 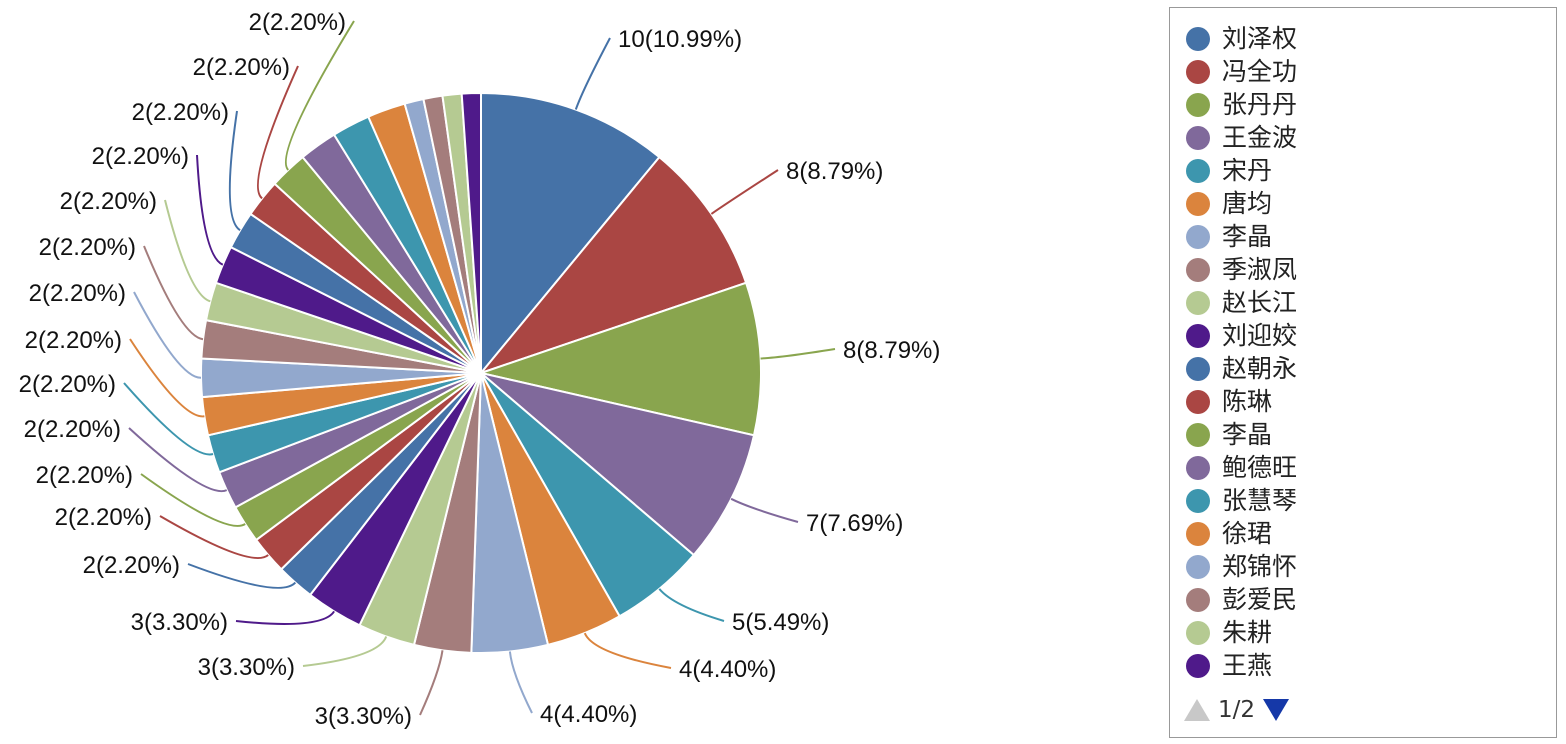 What do you see at coordinates (1366, 137) in the screenshot?
I see `legend-item: 王金波` at bounding box center [1366, 137].